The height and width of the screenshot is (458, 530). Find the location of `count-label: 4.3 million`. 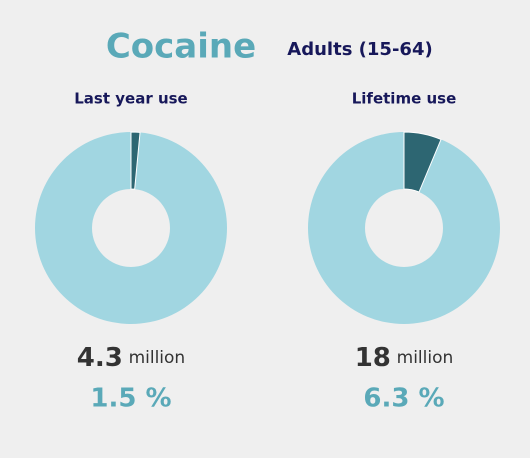

count-label: 4.3 million is located at coordinates (131, 358).